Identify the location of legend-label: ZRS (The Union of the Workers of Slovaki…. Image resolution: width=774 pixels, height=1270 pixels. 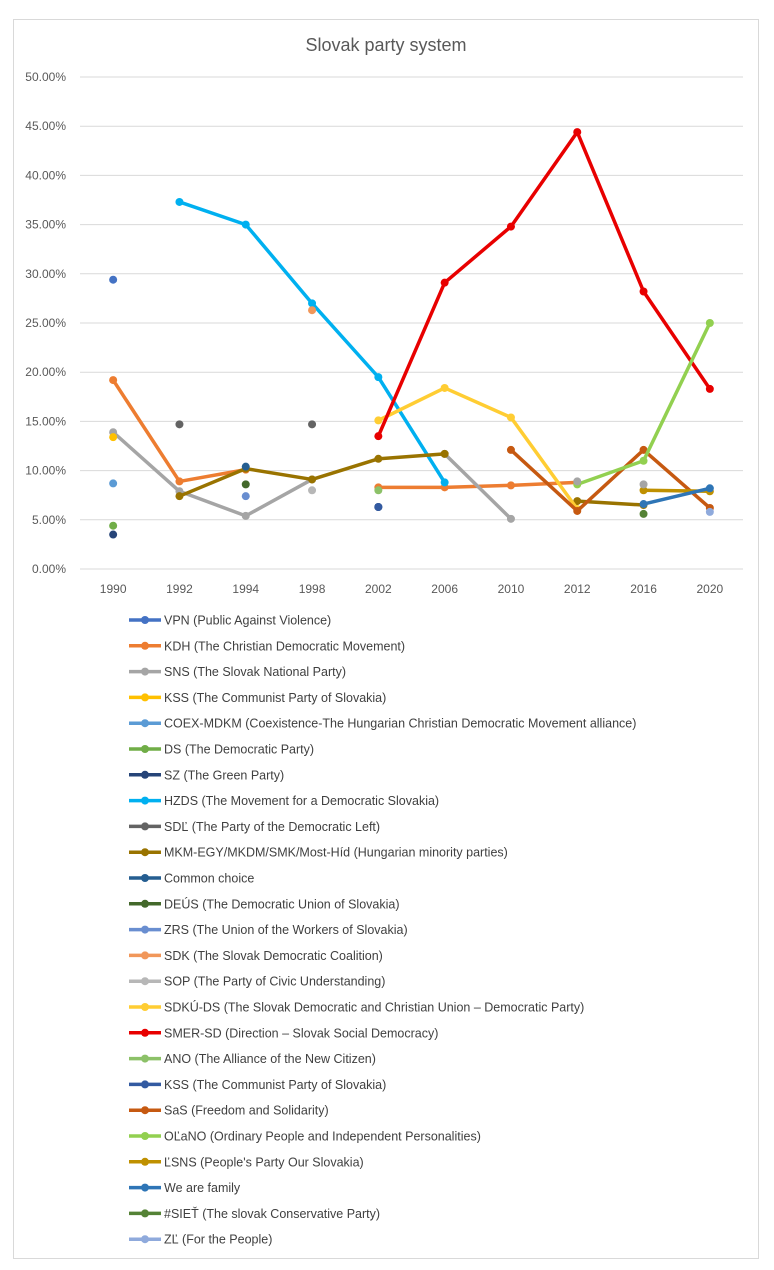
(286, 930).